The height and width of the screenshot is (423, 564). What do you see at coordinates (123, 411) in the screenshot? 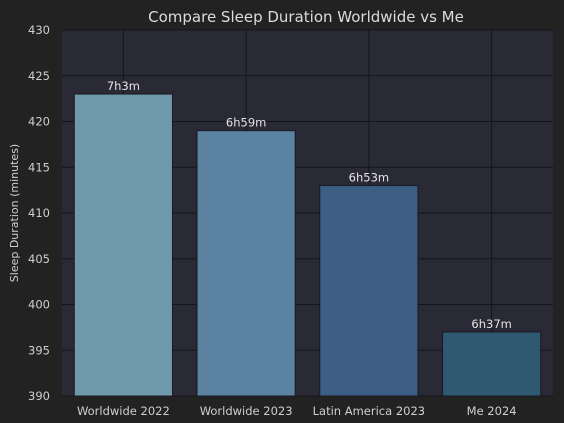
I see `x-tick-label: Worldwide 2022` at bounding box center [123, 411].